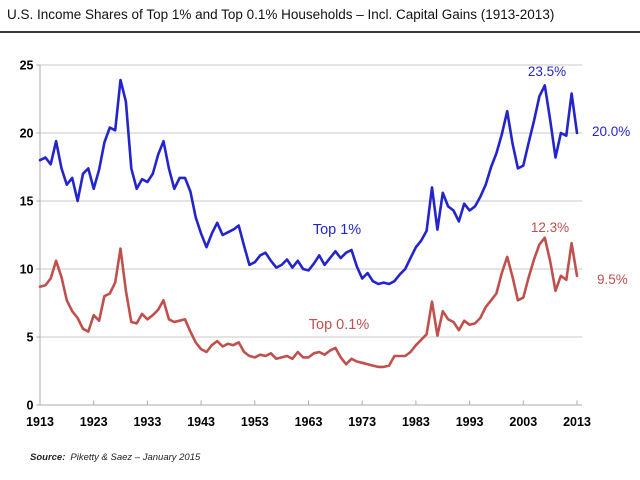  Describe the element at coordinates (523, 422) in the screenshot. I see `x-tick-label: 2003` at that location.